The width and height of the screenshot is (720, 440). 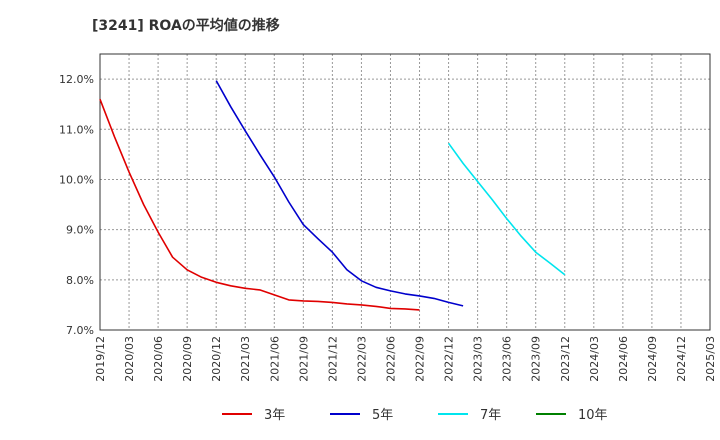 What do you see at coordinates (536, 359) in the screenshot?
I see `x-tick-label: 2023/09` at bounding box center [536, 359].